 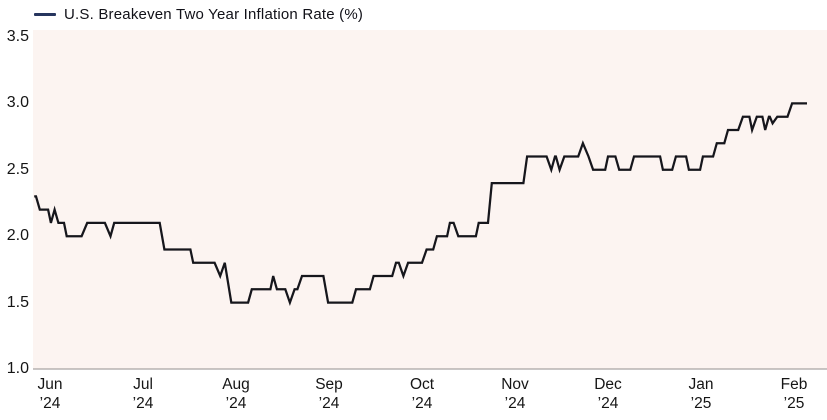 I want to click on x-tick-month: Sep, so click(x=329, y=384).